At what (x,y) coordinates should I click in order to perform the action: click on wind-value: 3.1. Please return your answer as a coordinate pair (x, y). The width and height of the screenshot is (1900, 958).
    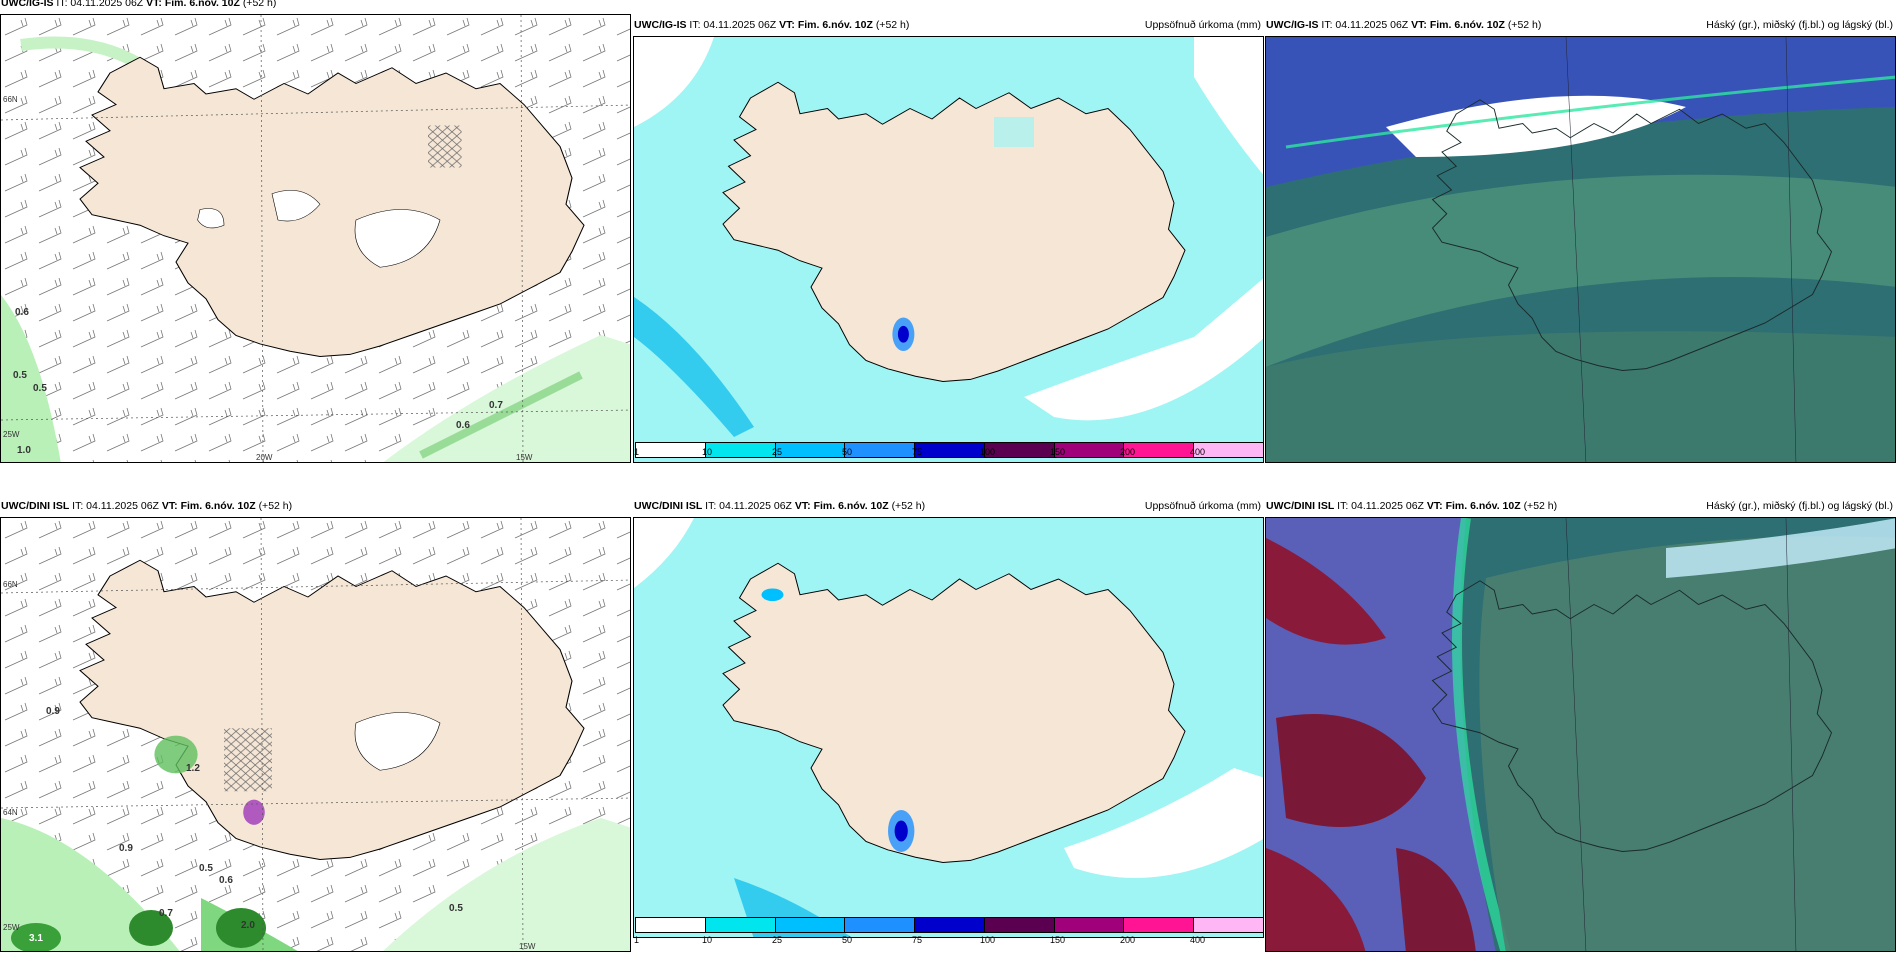
    Looking at the image, I should click on (36, 938).